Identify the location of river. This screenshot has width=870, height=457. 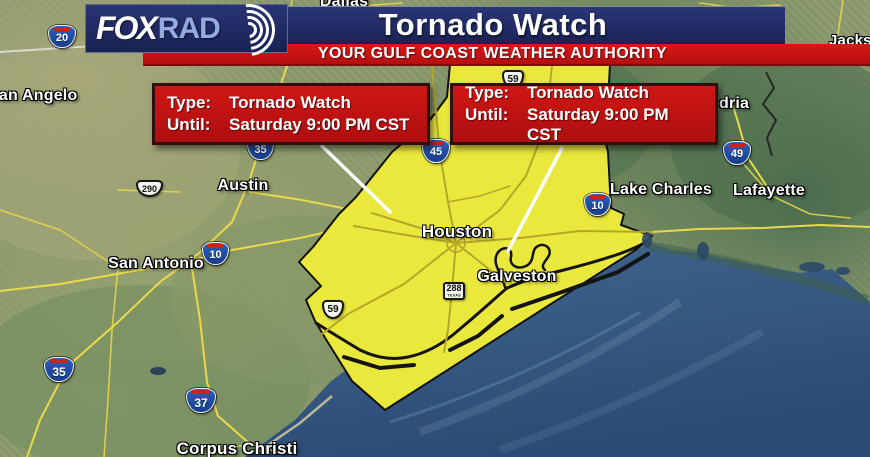
(769, 114).